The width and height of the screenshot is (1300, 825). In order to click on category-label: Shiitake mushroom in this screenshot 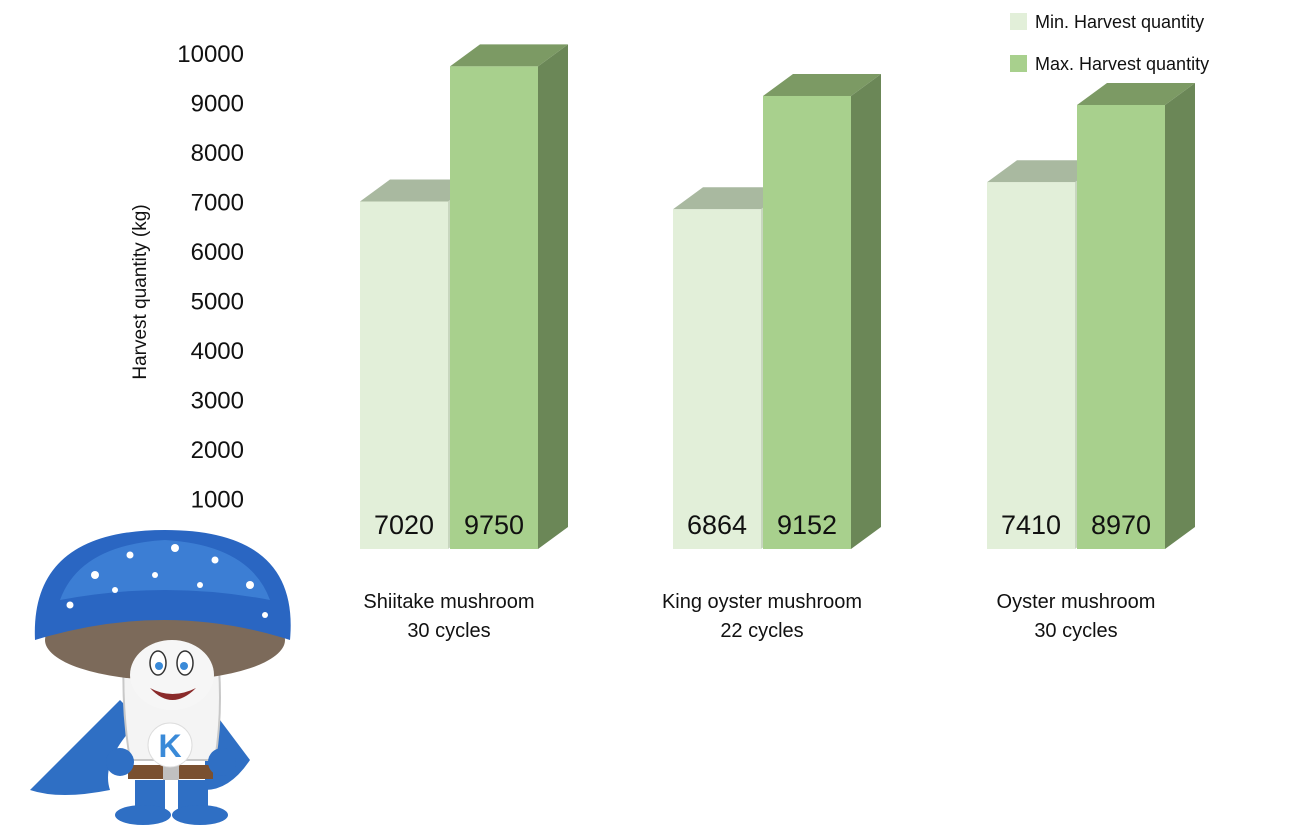, I will do `click(448, 602)`.